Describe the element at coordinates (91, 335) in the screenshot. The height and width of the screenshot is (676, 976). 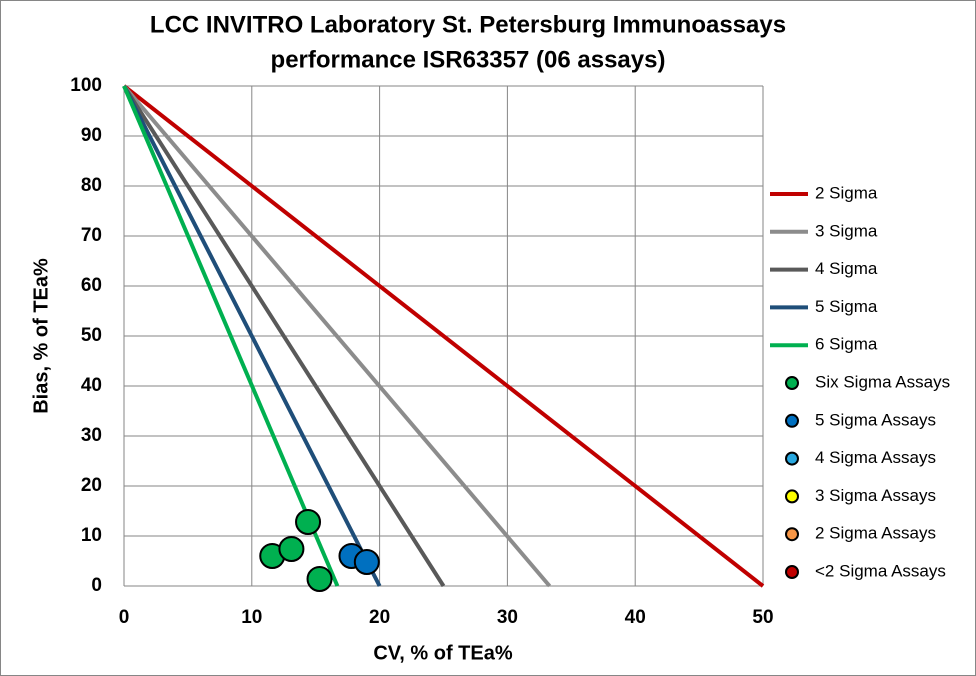
I see `y-tick-label: 50` at that location.